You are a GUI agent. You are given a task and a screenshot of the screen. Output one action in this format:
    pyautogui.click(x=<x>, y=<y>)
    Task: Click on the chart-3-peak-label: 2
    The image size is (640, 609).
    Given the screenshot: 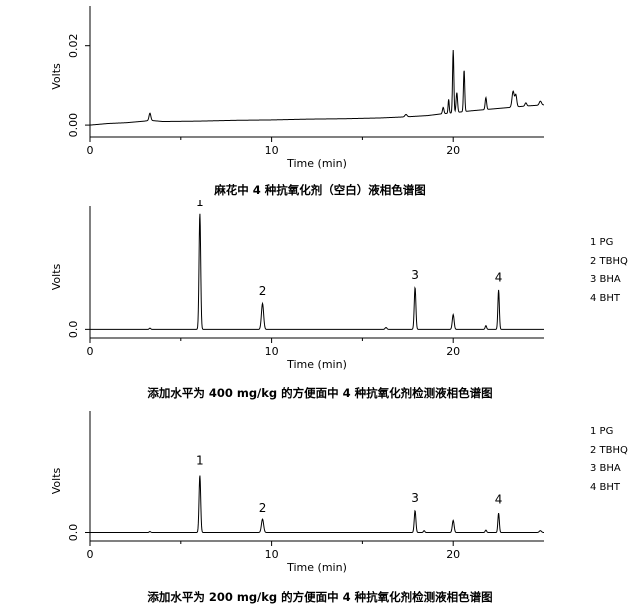 What is the action you would take?
    pyautogui.click(x=263, y=508)
    